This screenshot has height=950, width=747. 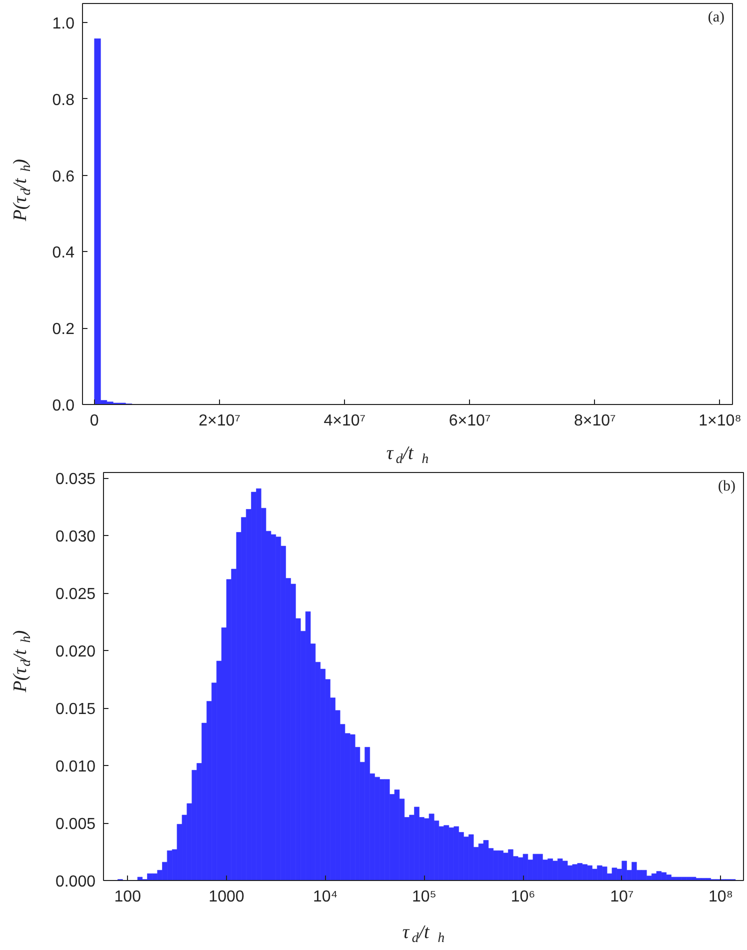 I want to click on x-tick-label: 0, so click(x=94, y=421).